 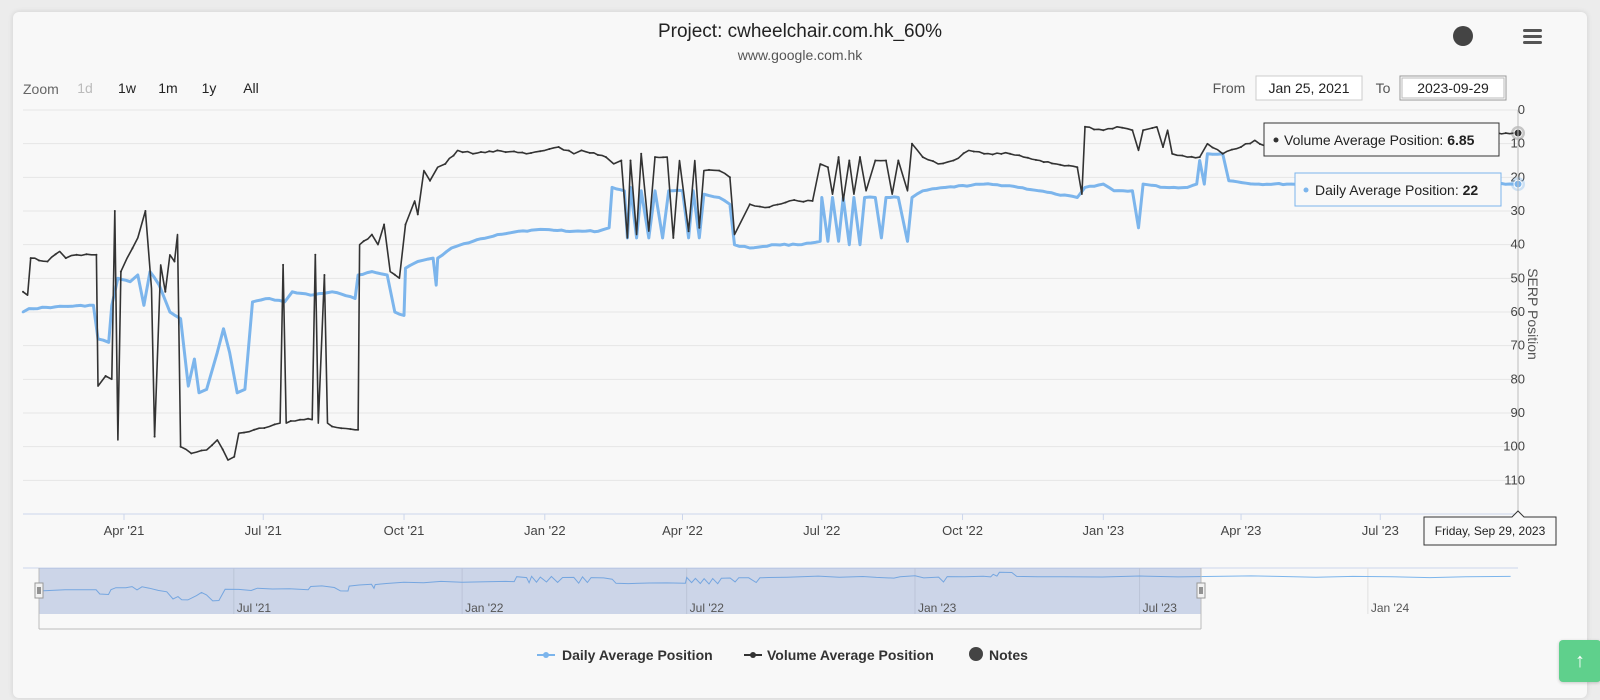 I want to click on range-to-input: 2023-09-29, so click(x=1453, y=88).